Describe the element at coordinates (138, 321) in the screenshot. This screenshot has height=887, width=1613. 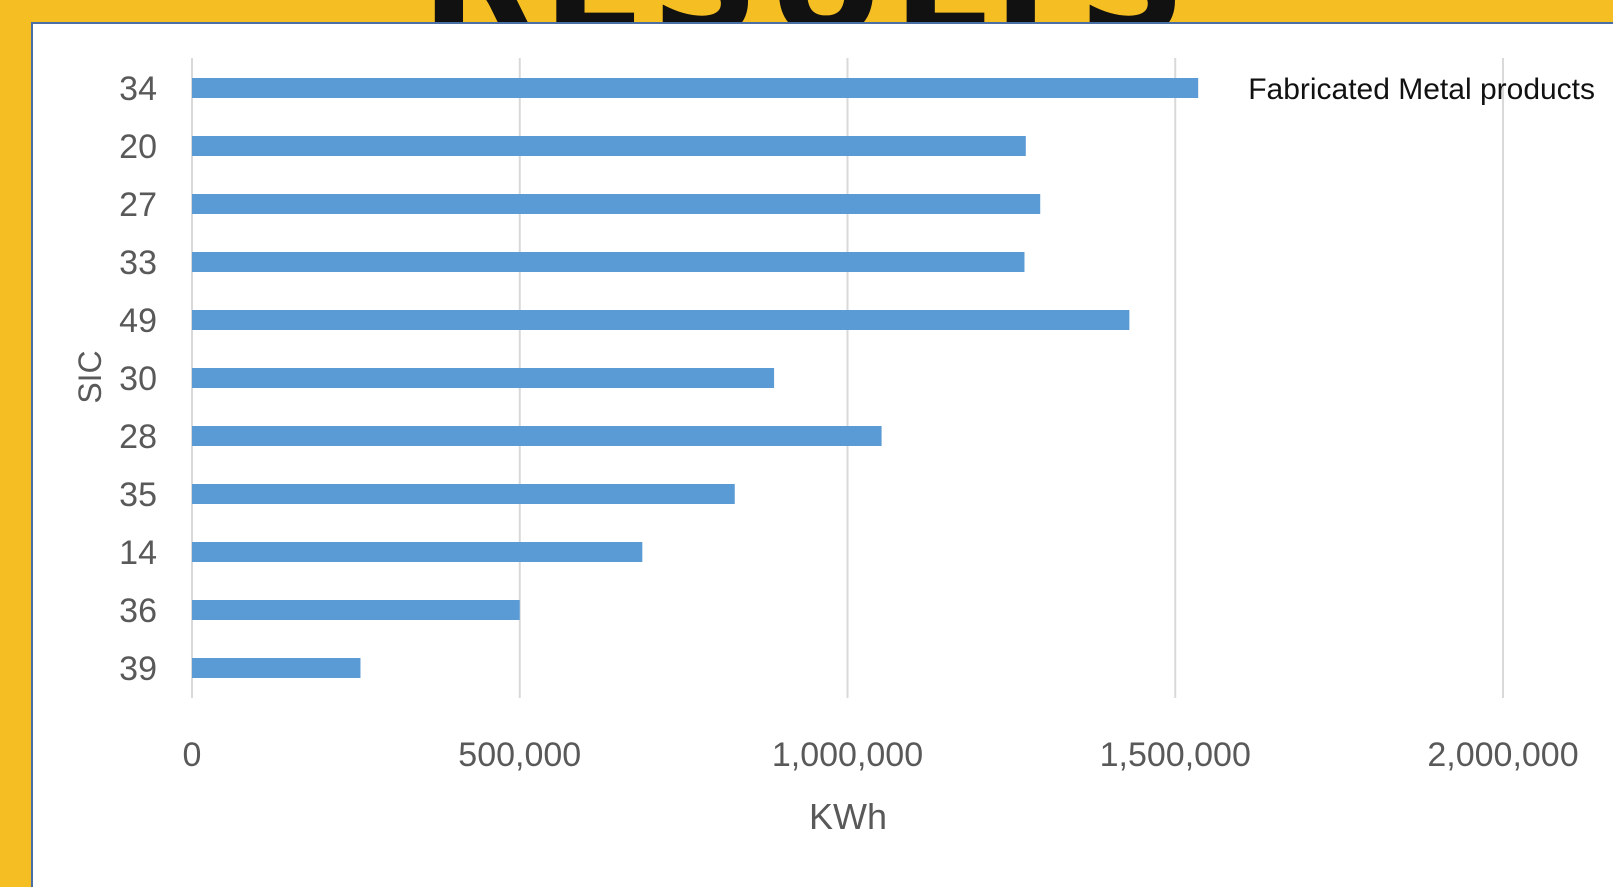
I see `y-tick-label: 49` at that location.